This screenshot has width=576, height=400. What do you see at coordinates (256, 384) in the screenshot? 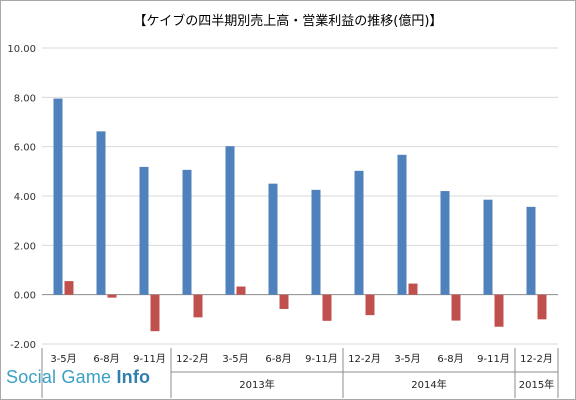
I see `year-group-label: 2013年` at bounding box center [256, 384].